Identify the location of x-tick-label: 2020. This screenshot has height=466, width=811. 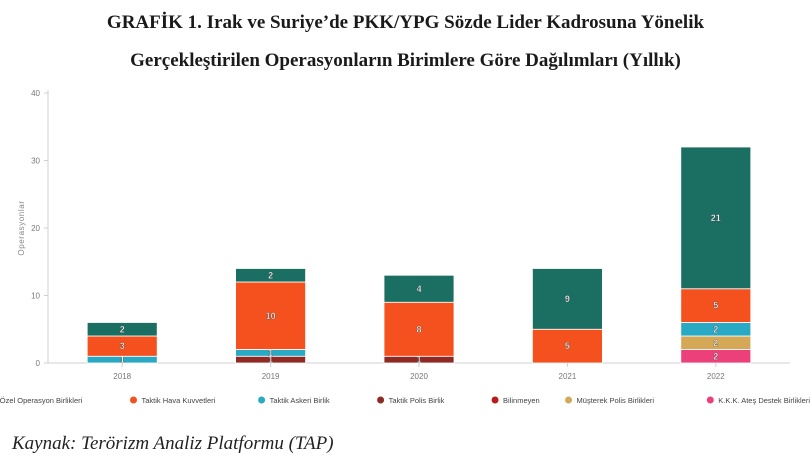
(419, 376).